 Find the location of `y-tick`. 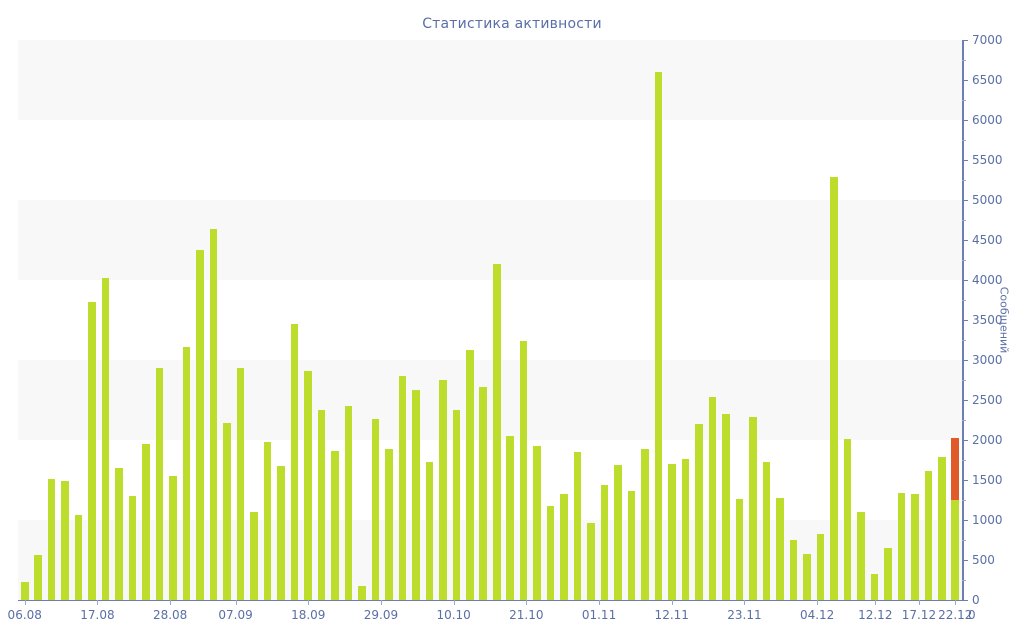

y-tick is located at coordinates (965, 480).